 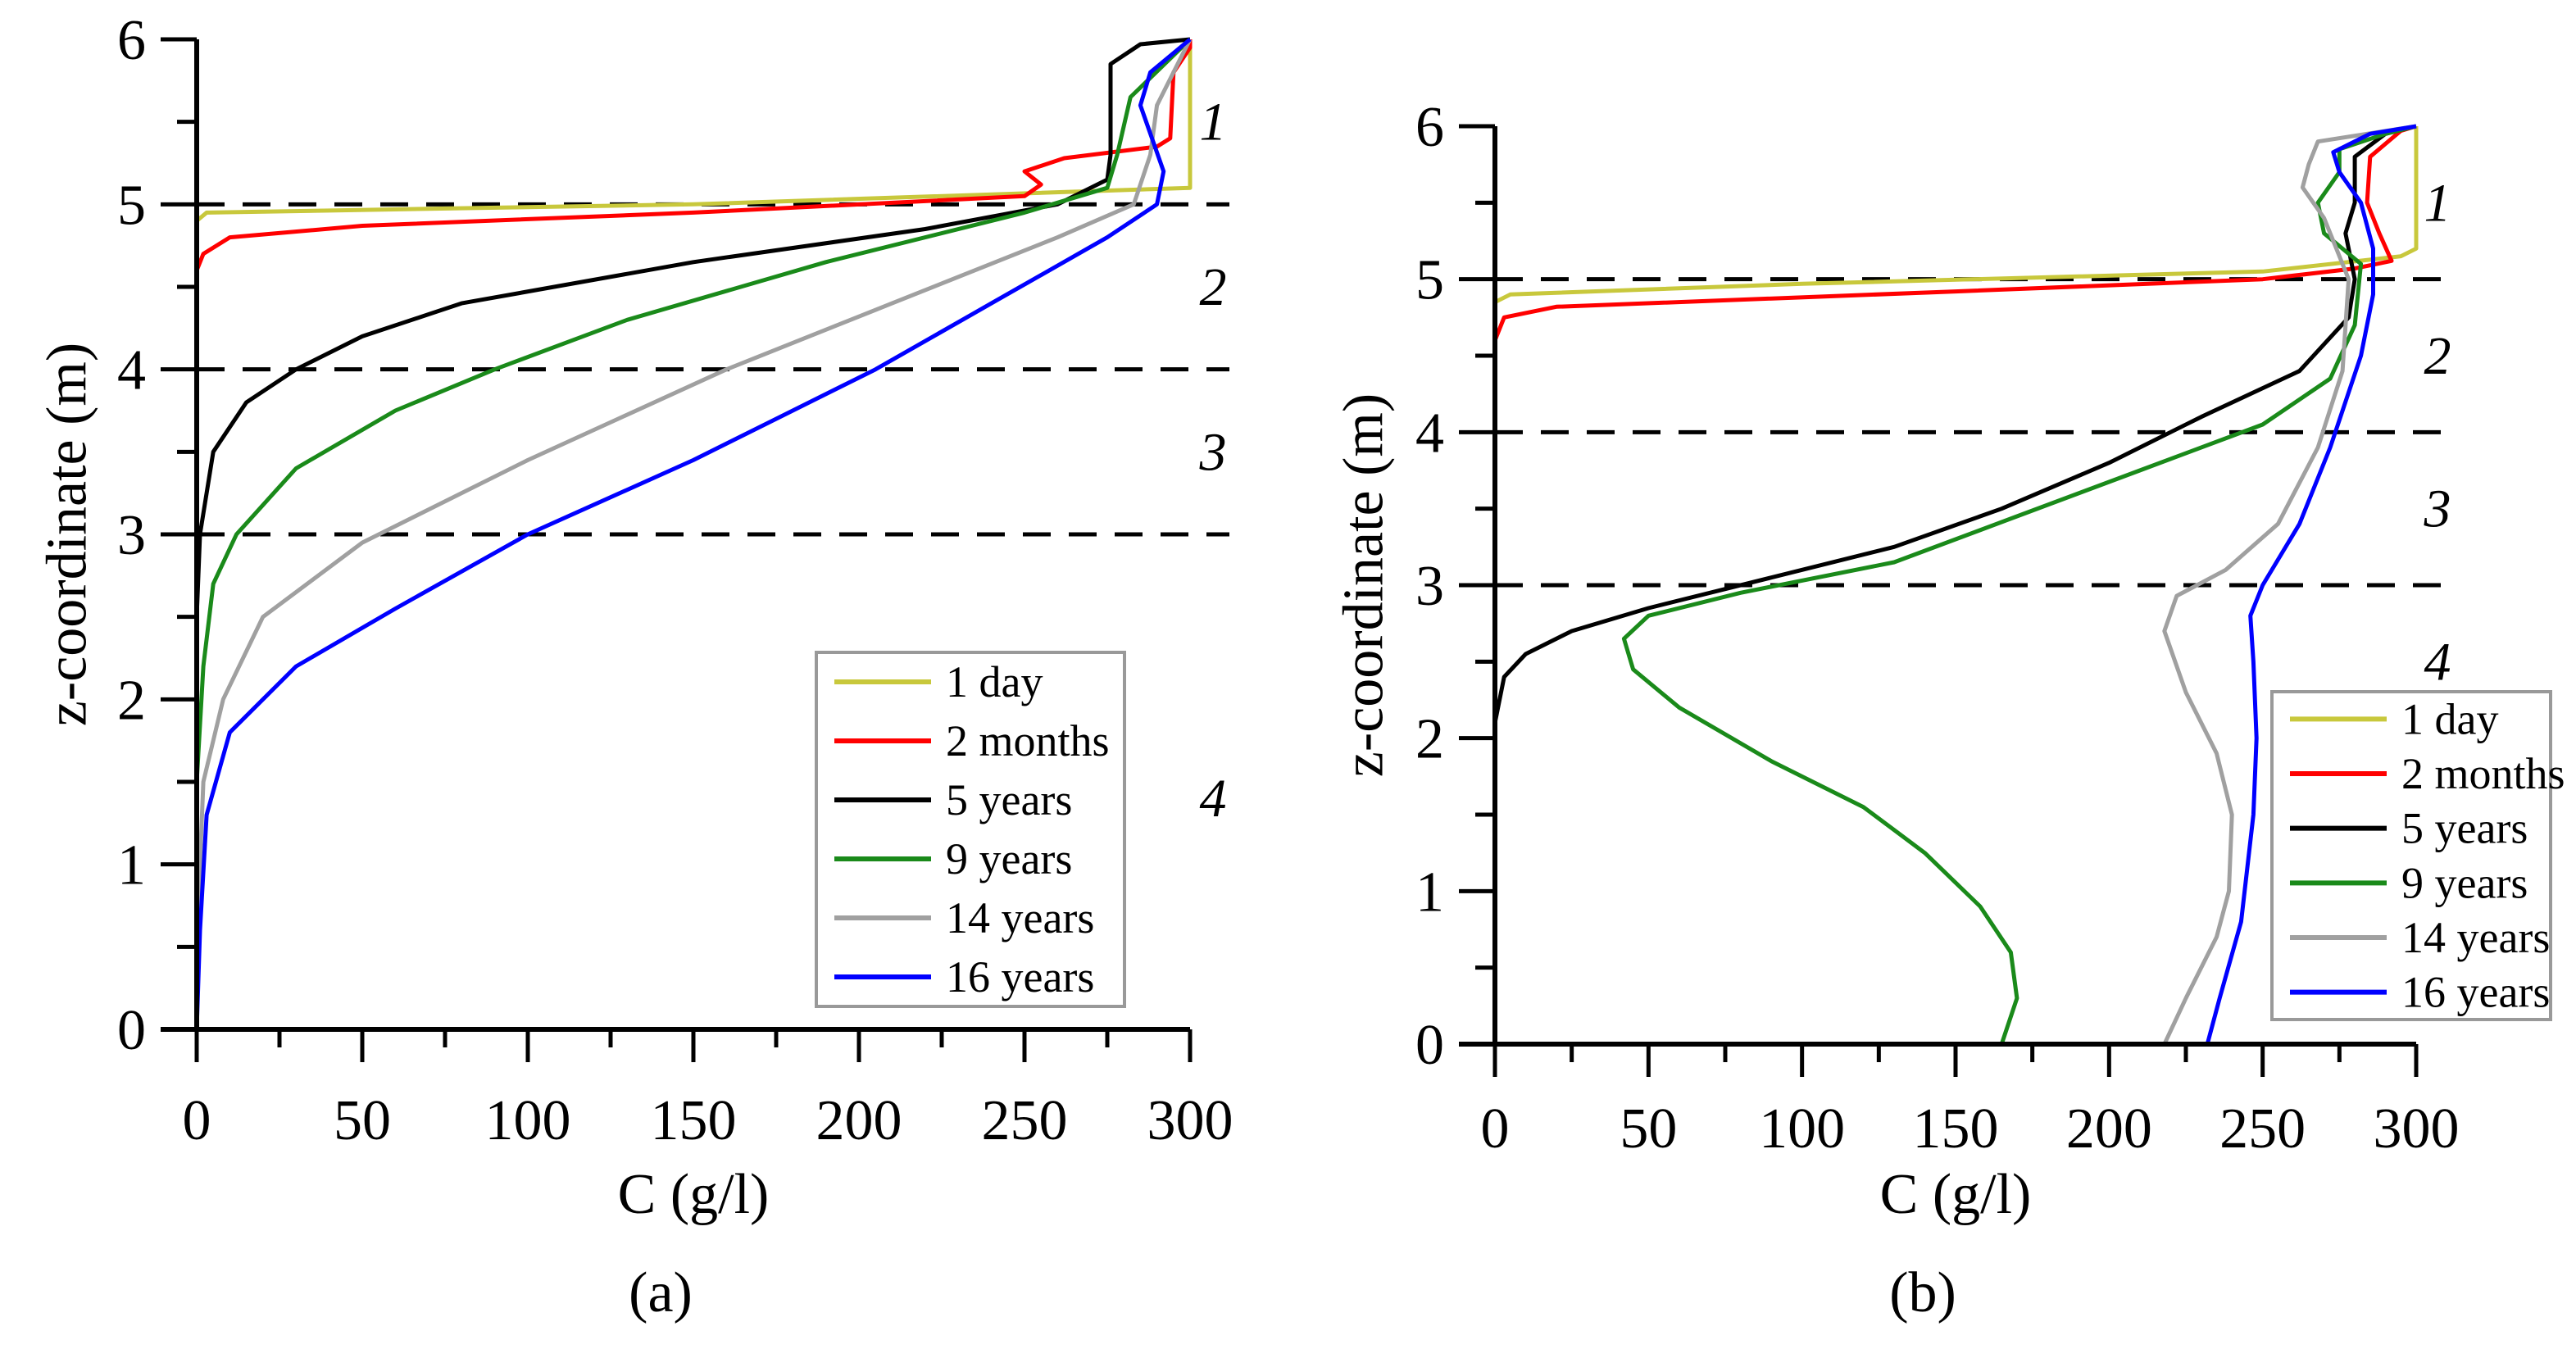 What do you see at coordinates (2311, 584) in the screenshot?
I see `series-line-16-years` at bounding box center [2311, 584].